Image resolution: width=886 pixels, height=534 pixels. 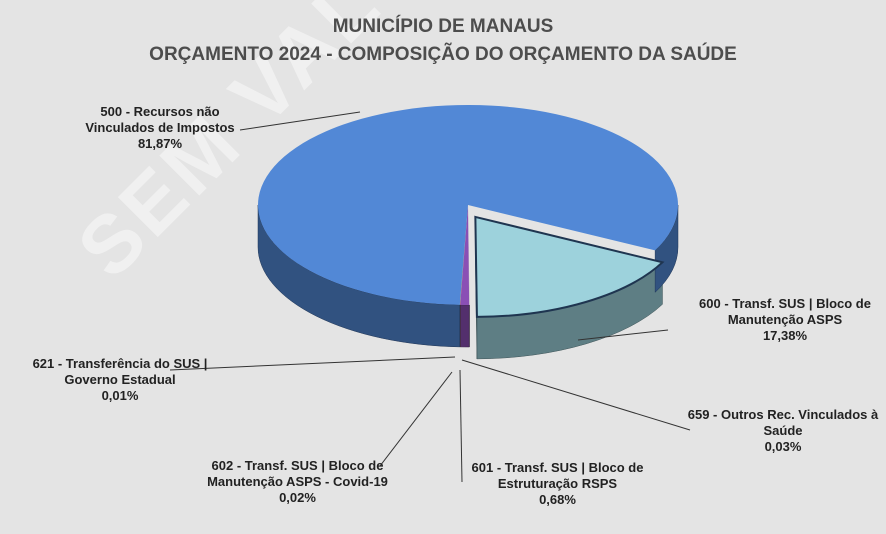 I want to click on label-value: 0,01%, so click(x=120, y=395).